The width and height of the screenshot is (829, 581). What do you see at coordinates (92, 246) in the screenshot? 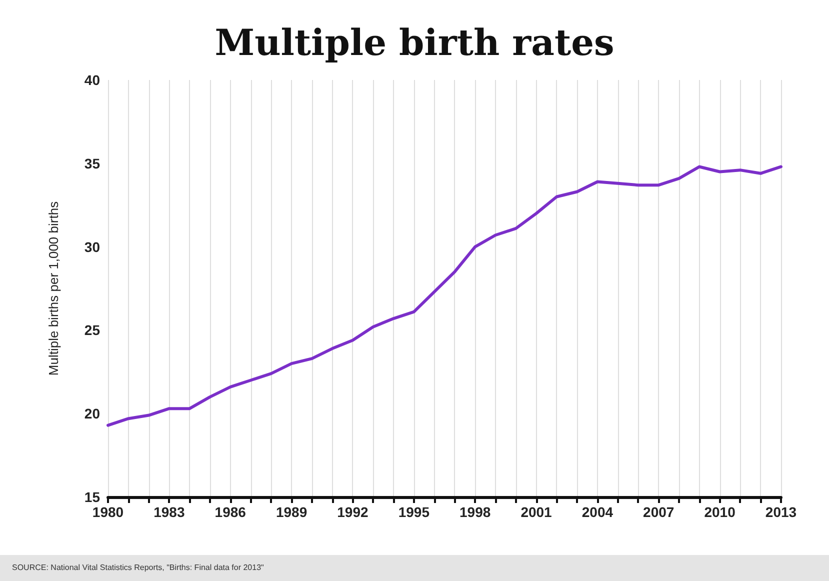
I see `y-tick-label: 30` at bounding box center [92, 246].